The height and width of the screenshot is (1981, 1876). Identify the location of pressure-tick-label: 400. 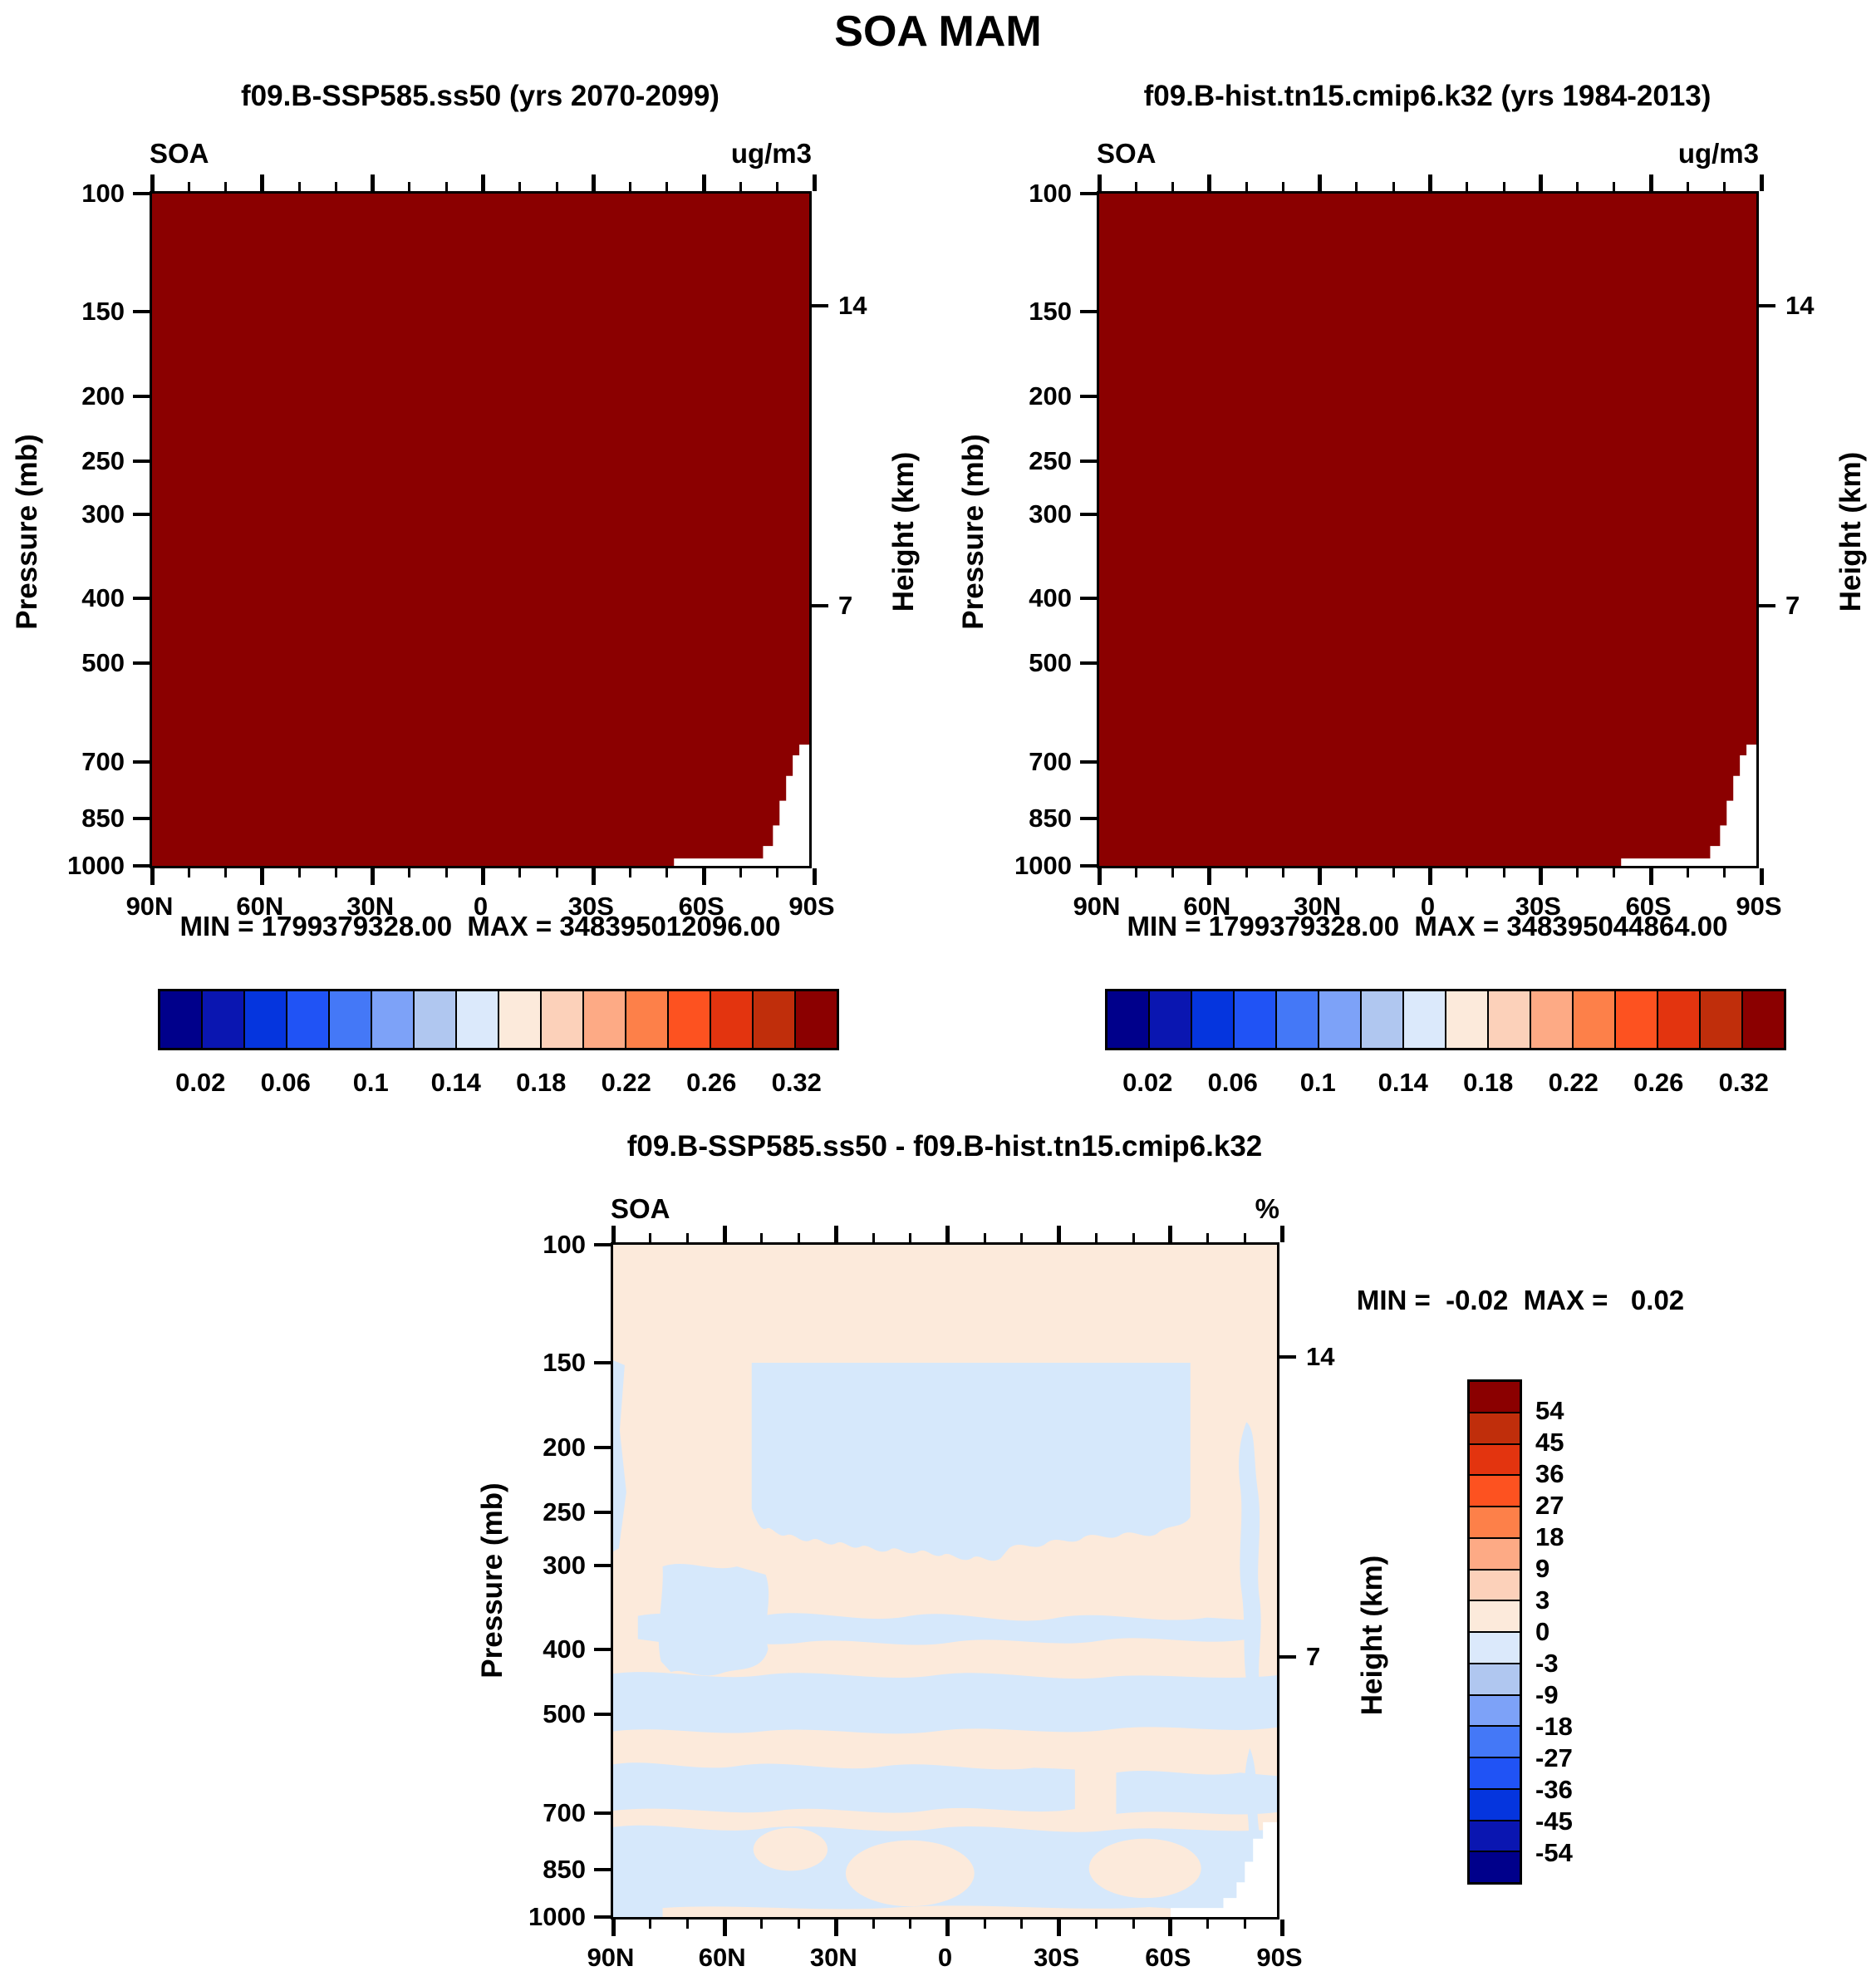
(103, 598).